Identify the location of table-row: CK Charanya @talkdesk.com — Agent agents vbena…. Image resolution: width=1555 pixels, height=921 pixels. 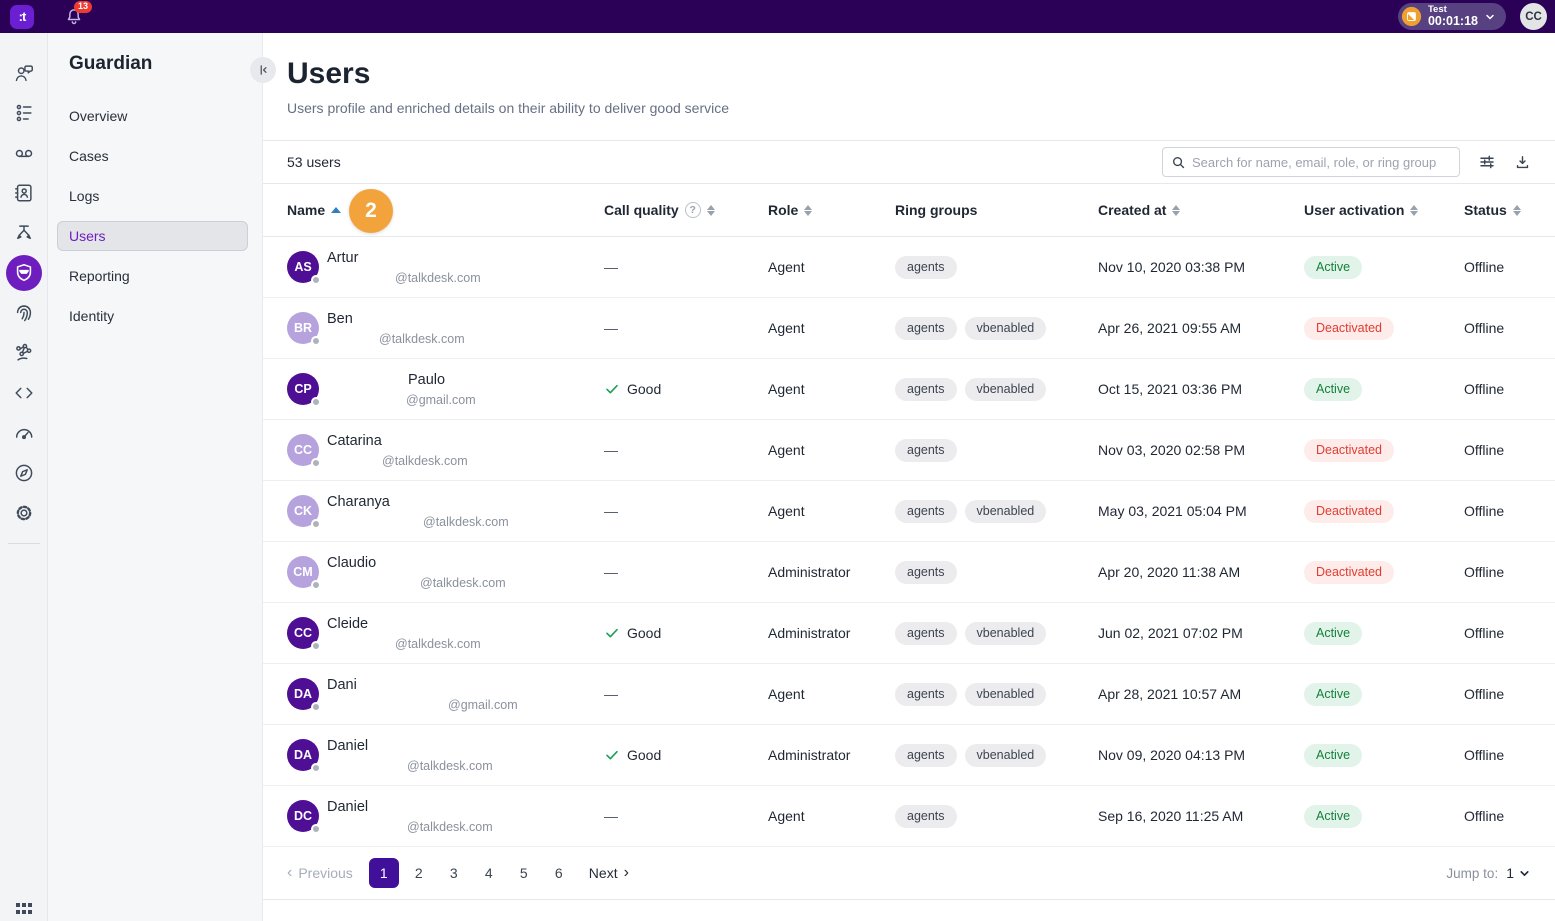
(909, 511).